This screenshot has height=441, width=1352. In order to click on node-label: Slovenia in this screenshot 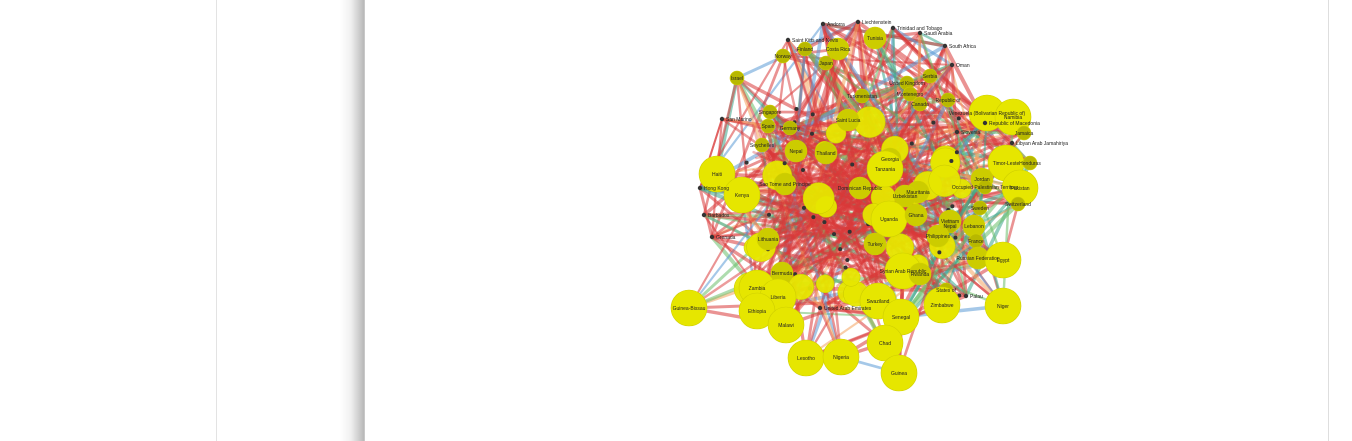, I will do `click(970, 133)`.